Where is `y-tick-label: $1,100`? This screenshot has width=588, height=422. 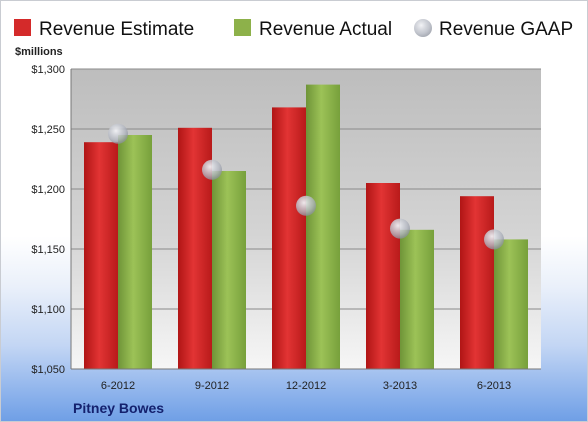
y-tick-label: $1,100 is located at coordinates (48, 310).